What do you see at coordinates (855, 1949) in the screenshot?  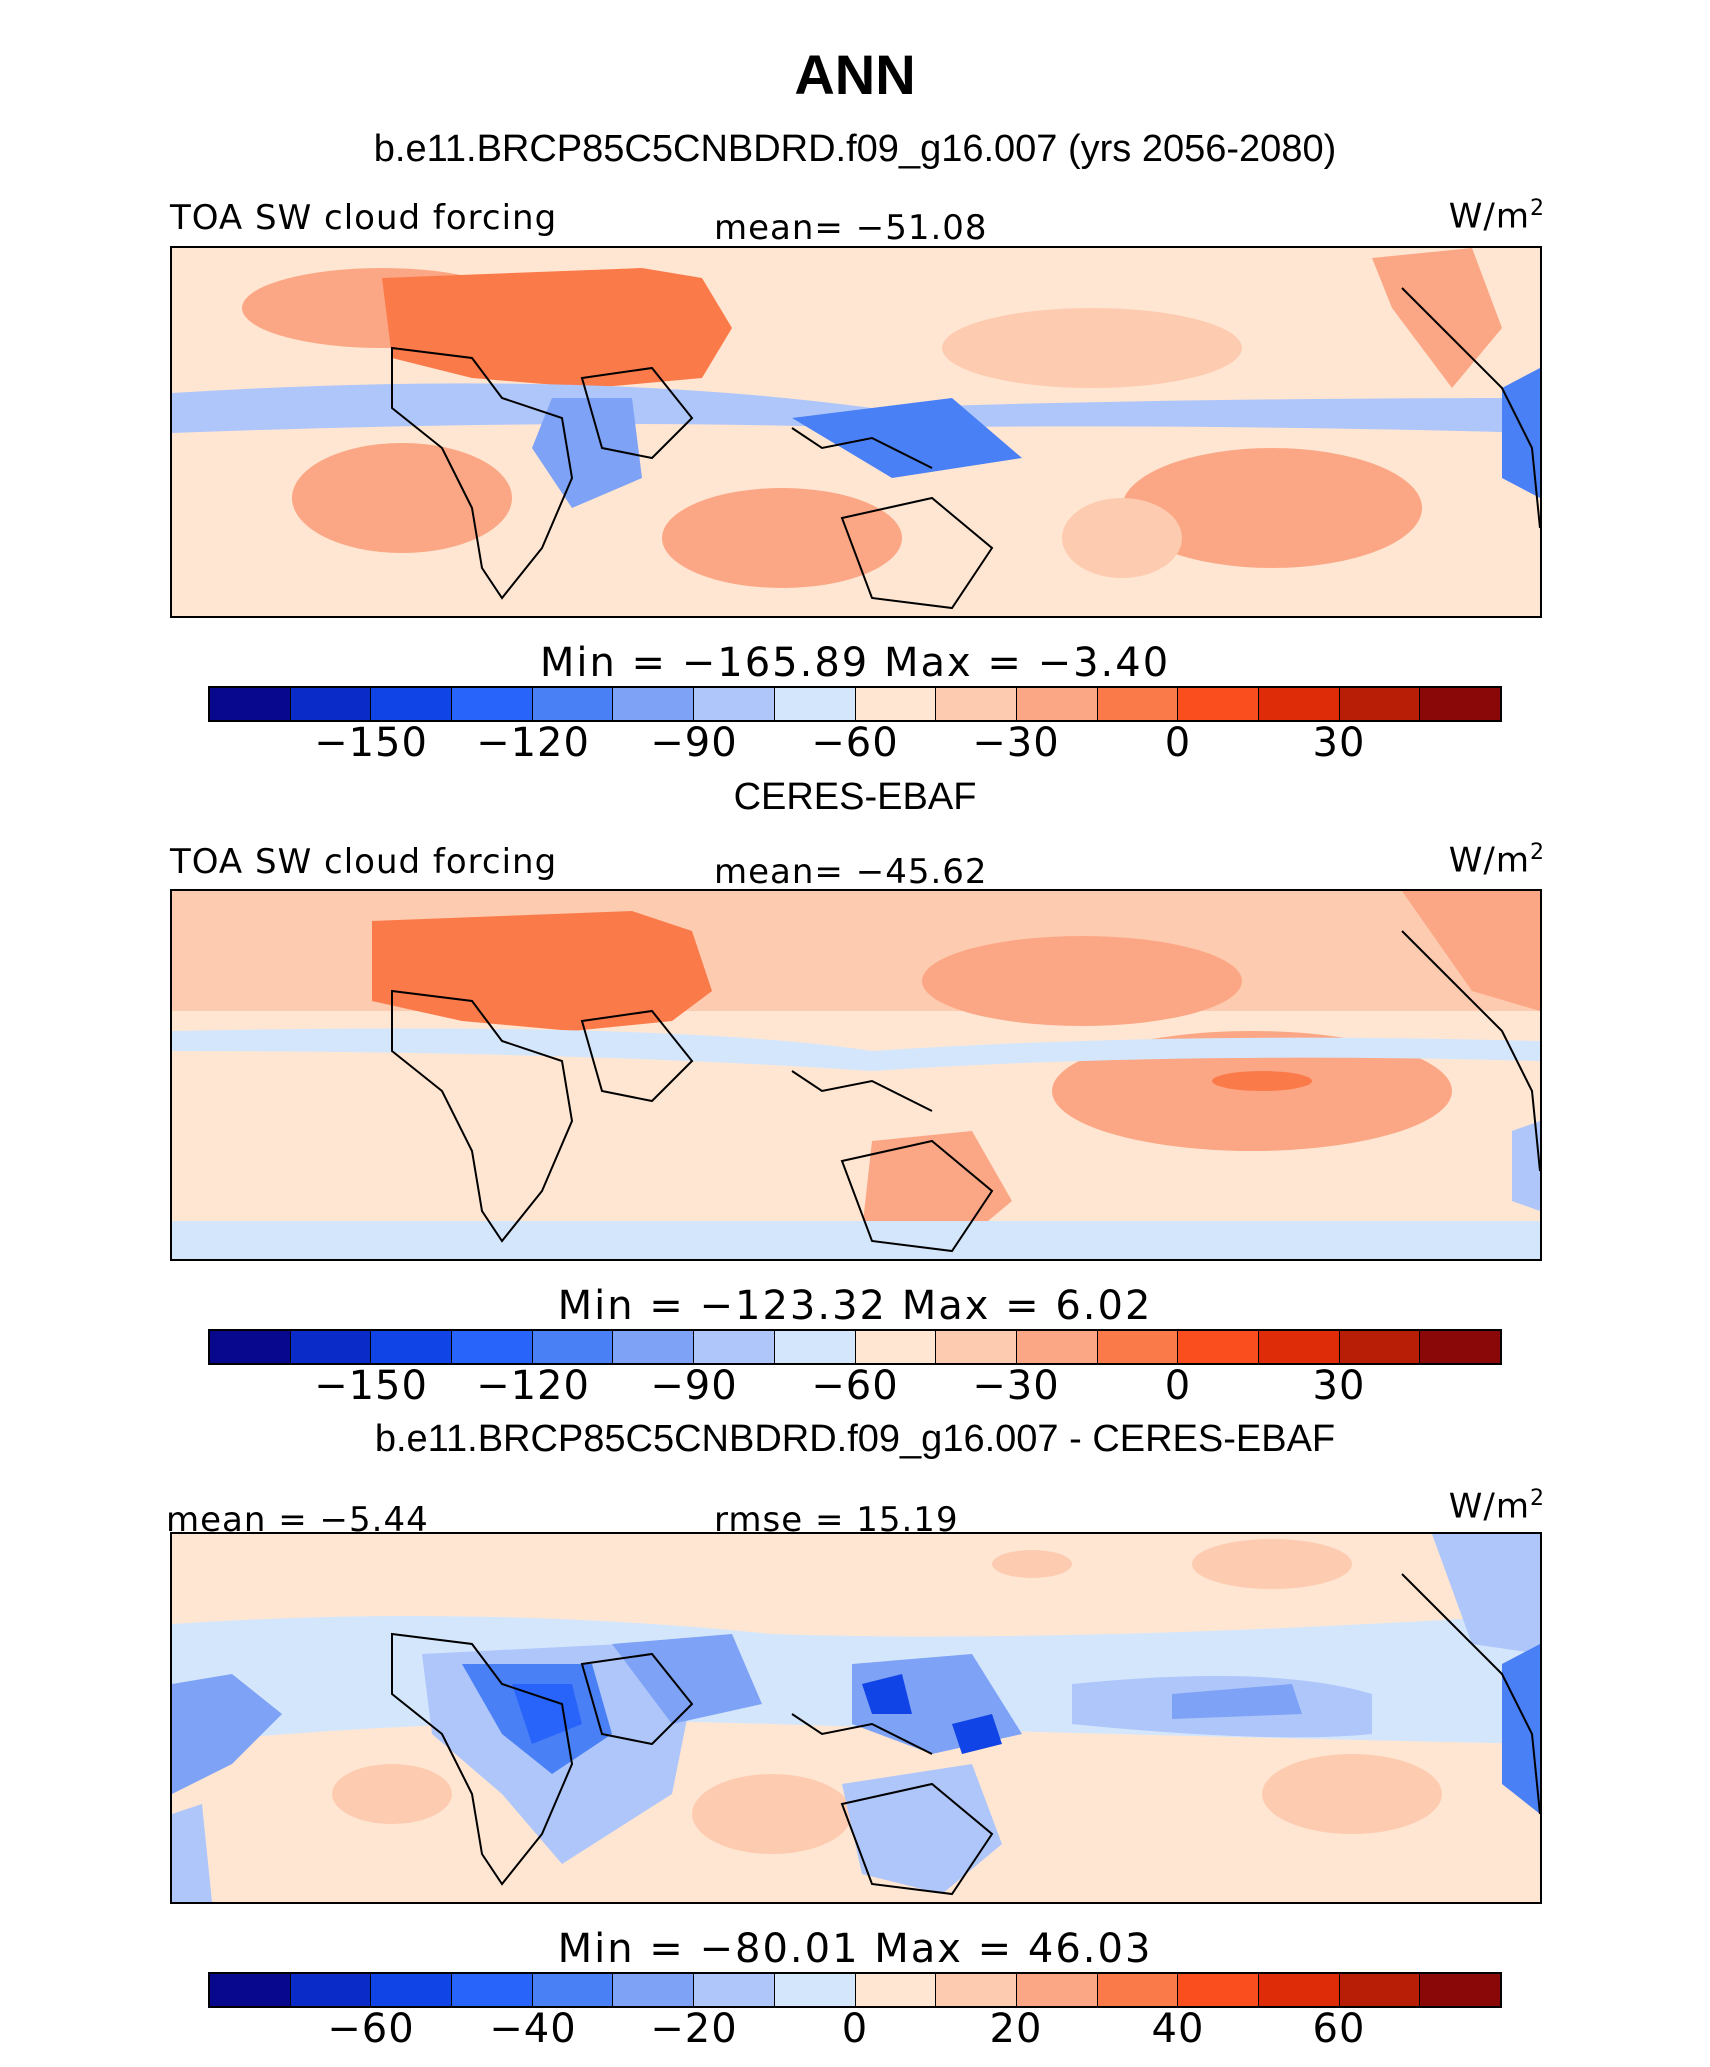 I see `panel-3-minmax-label: Min = −80.01 Max = 46.03` at bounding box center [855, 1949].